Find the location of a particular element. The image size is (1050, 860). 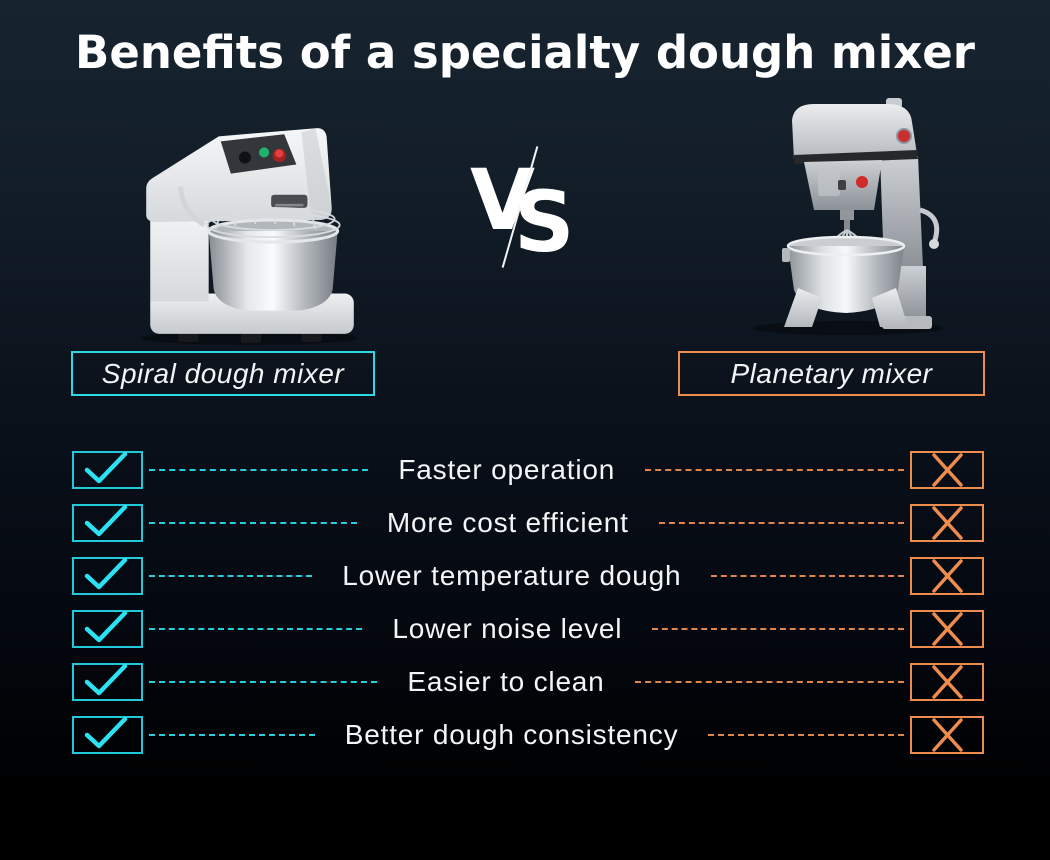

feature-row: Lower temperature dough is located at coordinates (528, 576).